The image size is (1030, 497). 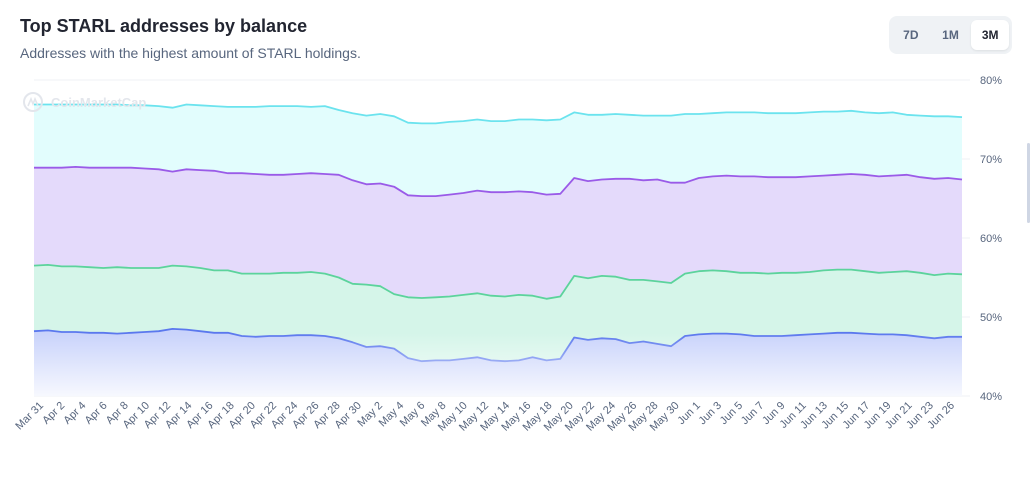 I want to click on coinmarketcap-logo-mark, so click(x=33, y=101).